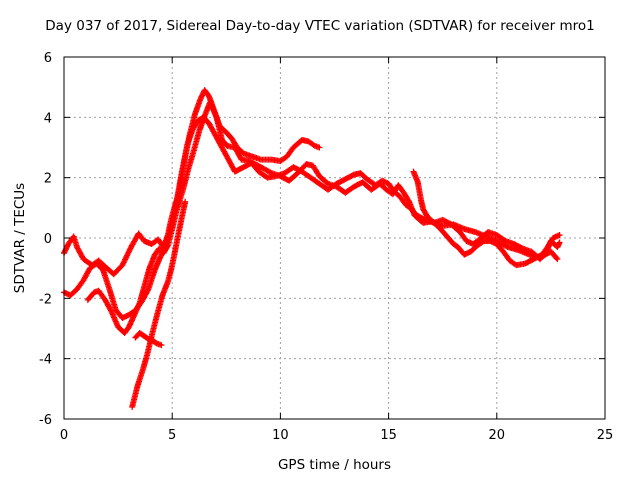 The width and height of the screenshot is (640, 480). What do you see at coordinates (48, 118) in the screenshot?
I see `y-tick-label: 4` at bounding box center [48, 118].